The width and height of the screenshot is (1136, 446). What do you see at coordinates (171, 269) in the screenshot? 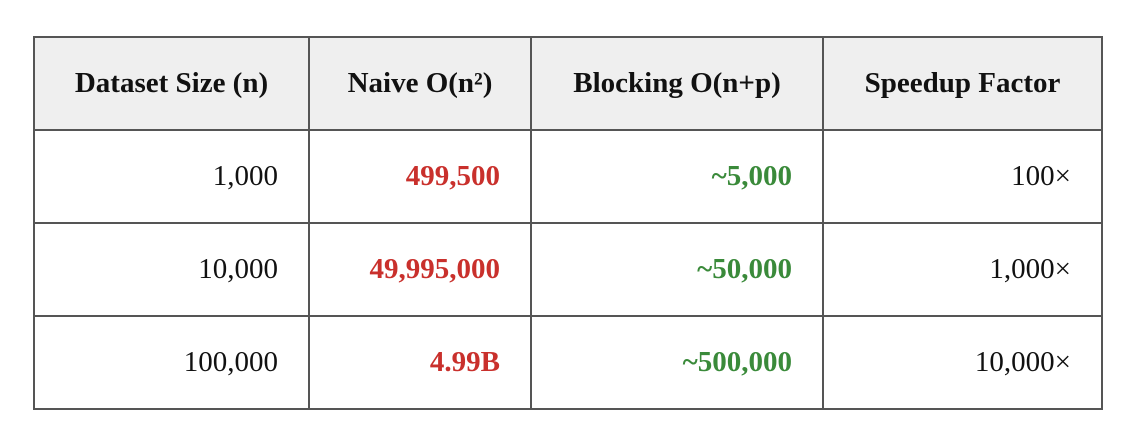
I see `cell-dataset-size: 10,000` at bounding box center [171, 269].